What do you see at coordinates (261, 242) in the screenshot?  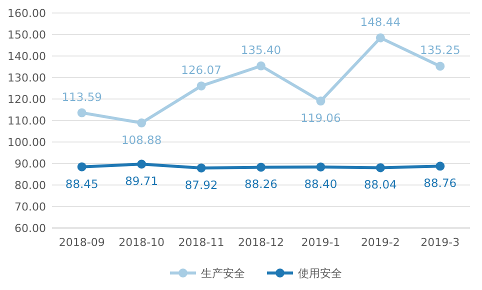 I see `x-tick-label: 2018-12` at bounding box center [261, 242].